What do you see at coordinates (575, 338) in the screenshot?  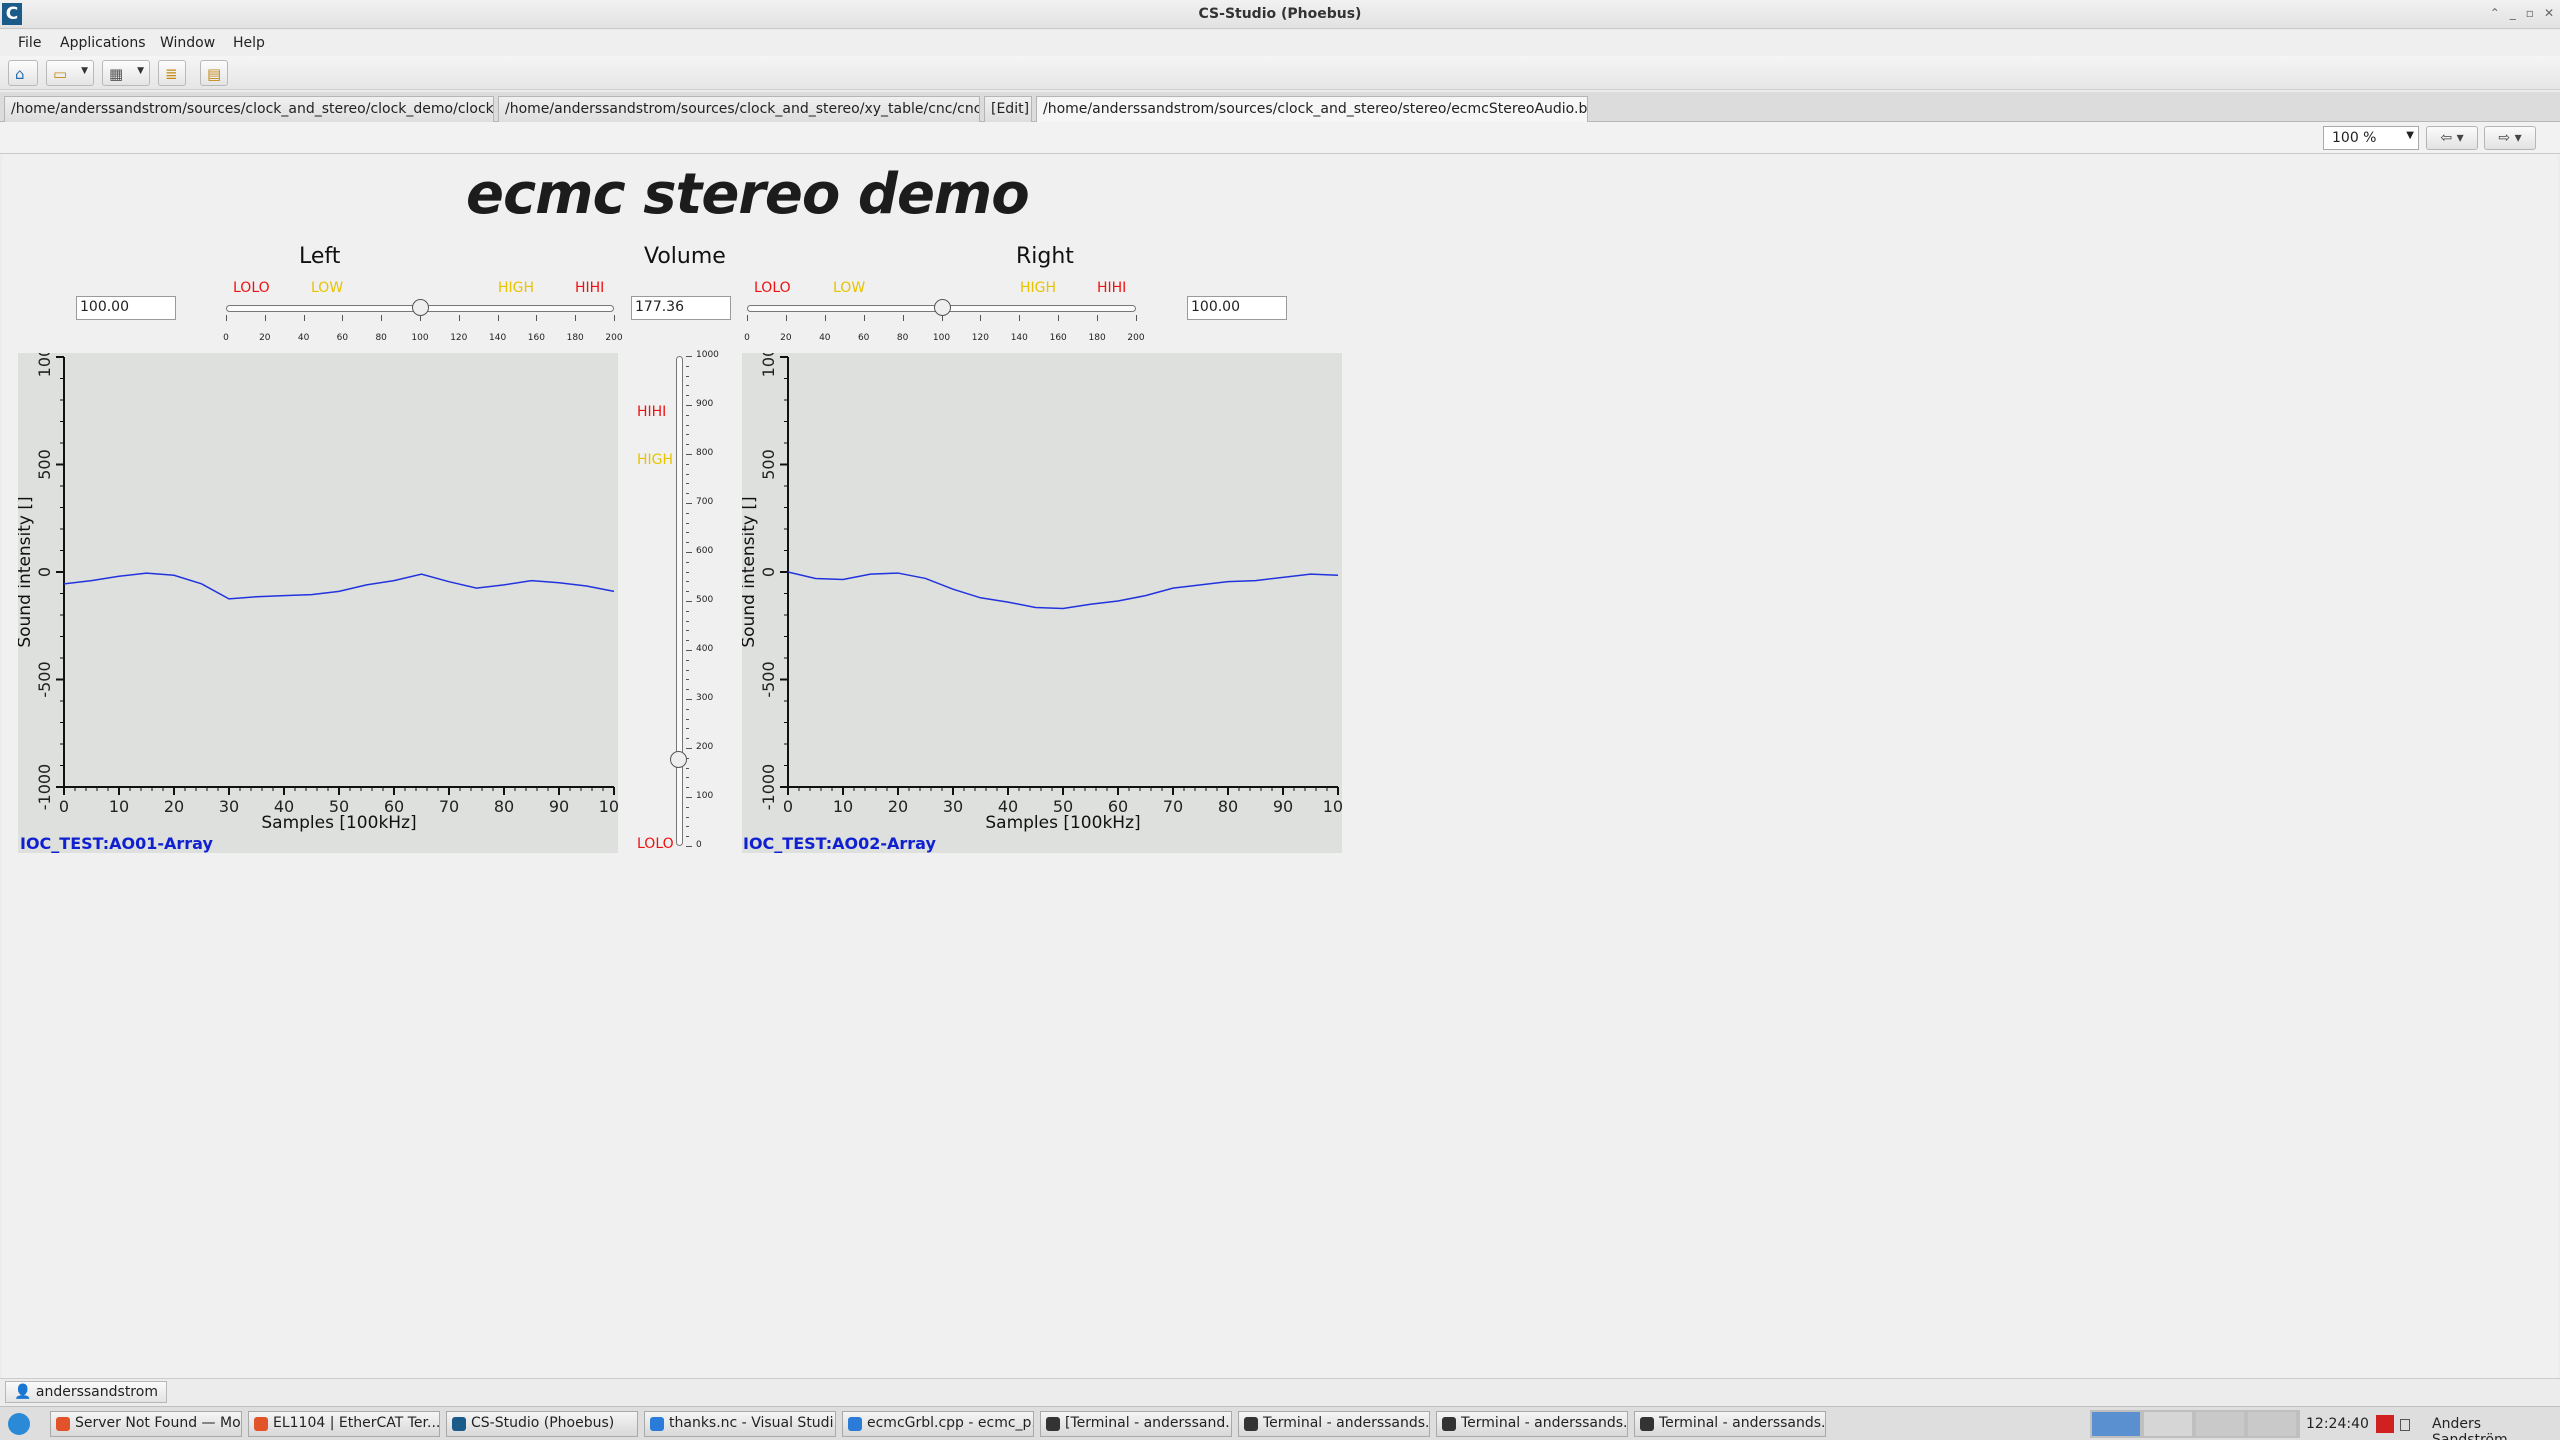 I see `slider-tick-label: 180` at bounding box center [575, 338].